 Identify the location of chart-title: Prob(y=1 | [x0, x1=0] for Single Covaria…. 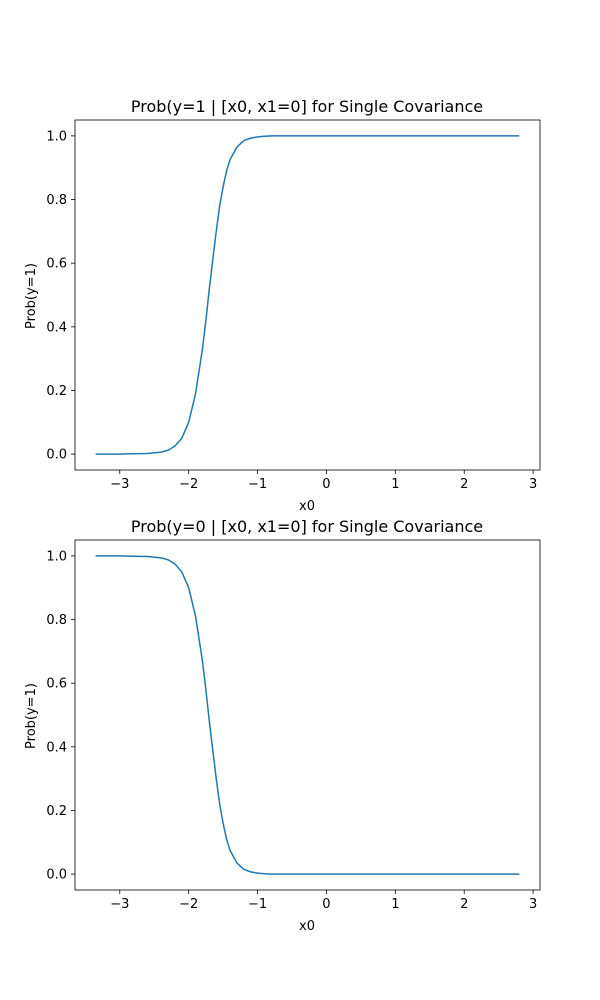
(307, 106).